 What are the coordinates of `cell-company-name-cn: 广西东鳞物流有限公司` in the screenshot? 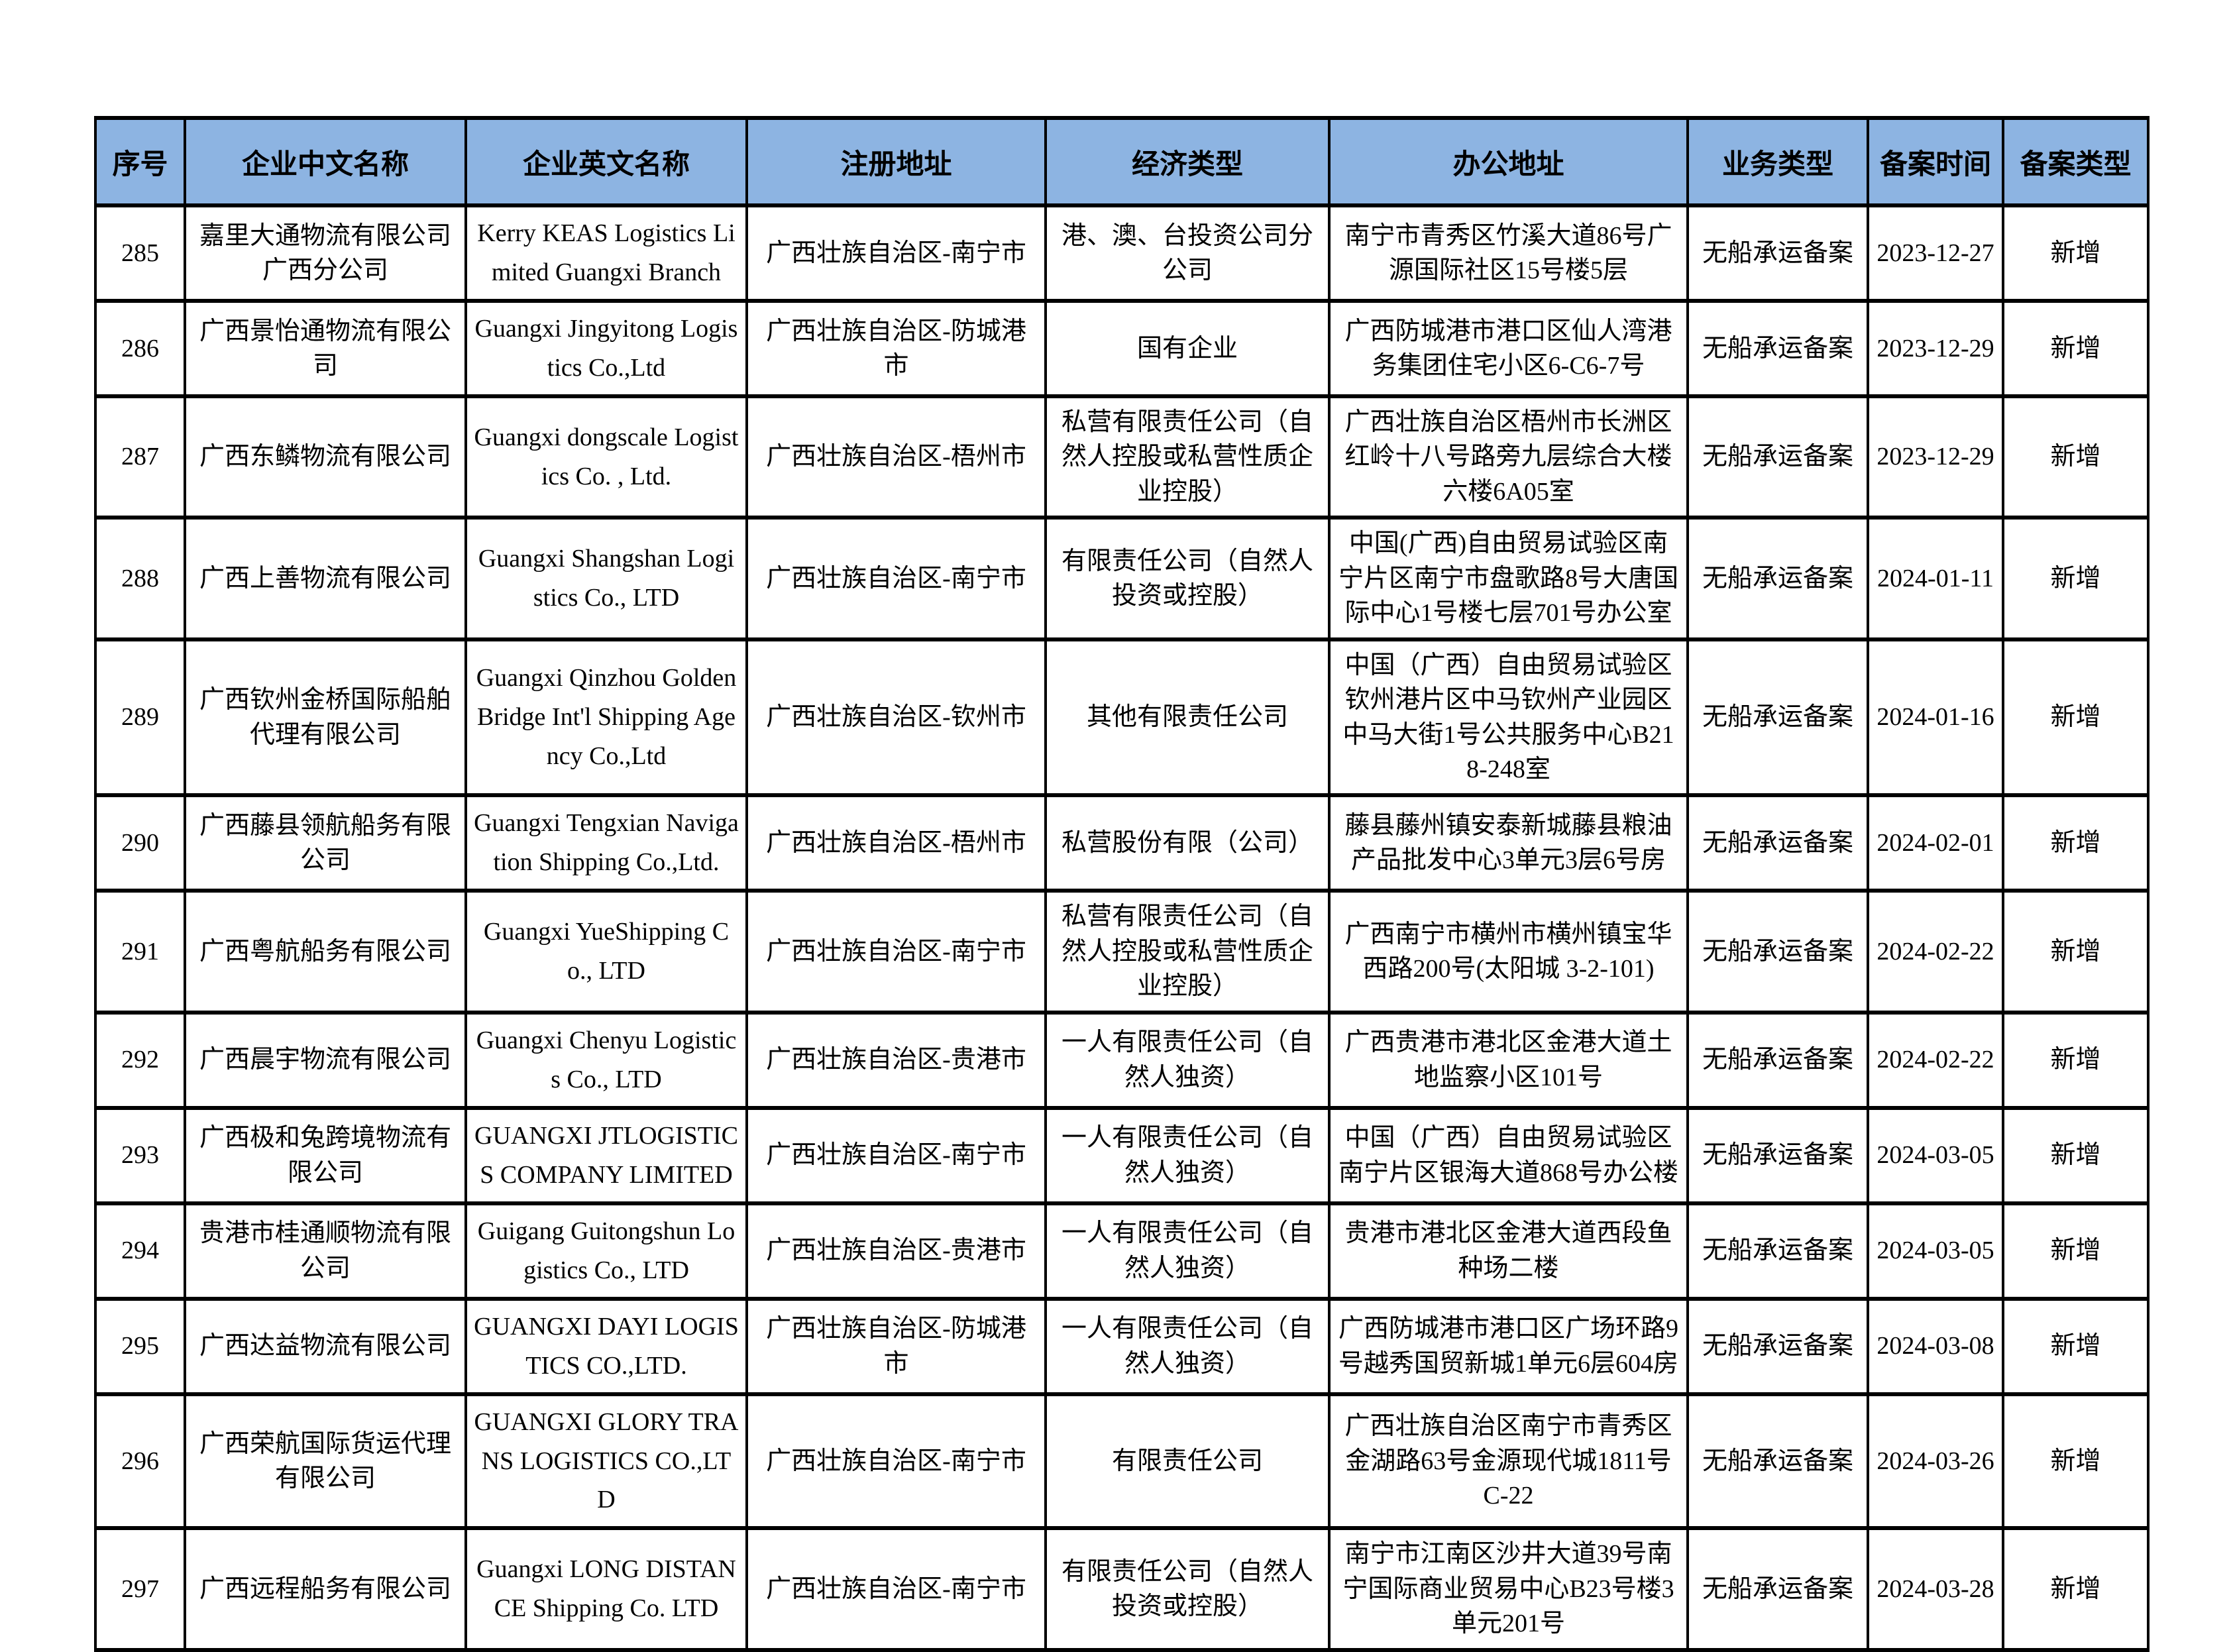 It's located at (325, 457).